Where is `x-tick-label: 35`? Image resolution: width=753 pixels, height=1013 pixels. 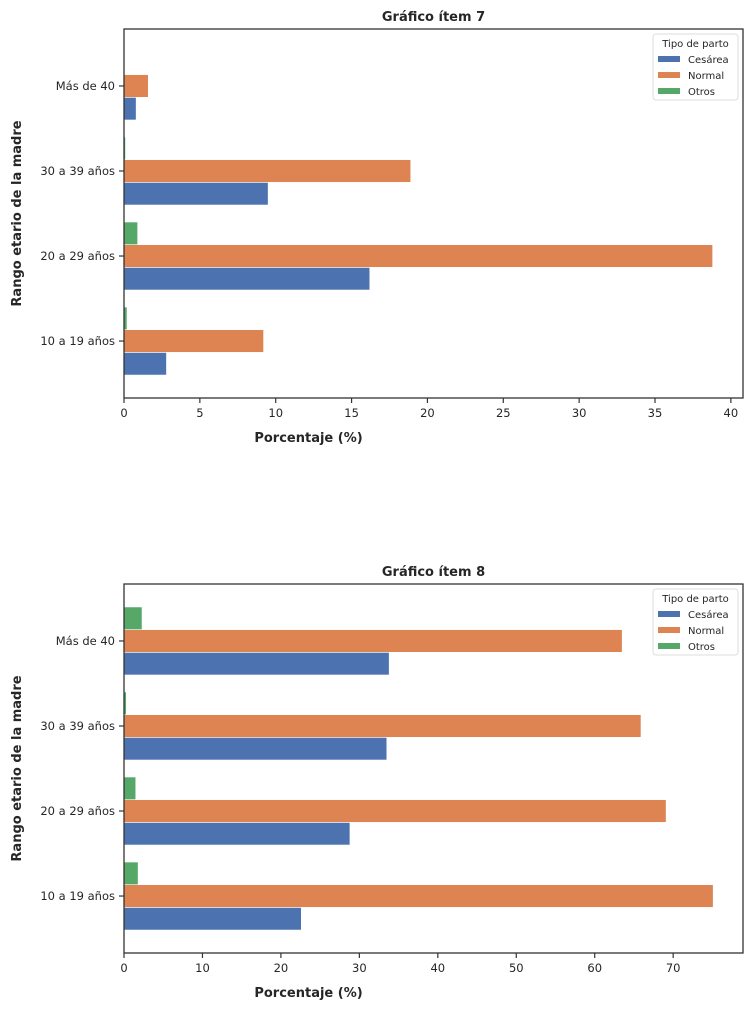 x-tick-label: 35 is located at coordinates (655, 413).